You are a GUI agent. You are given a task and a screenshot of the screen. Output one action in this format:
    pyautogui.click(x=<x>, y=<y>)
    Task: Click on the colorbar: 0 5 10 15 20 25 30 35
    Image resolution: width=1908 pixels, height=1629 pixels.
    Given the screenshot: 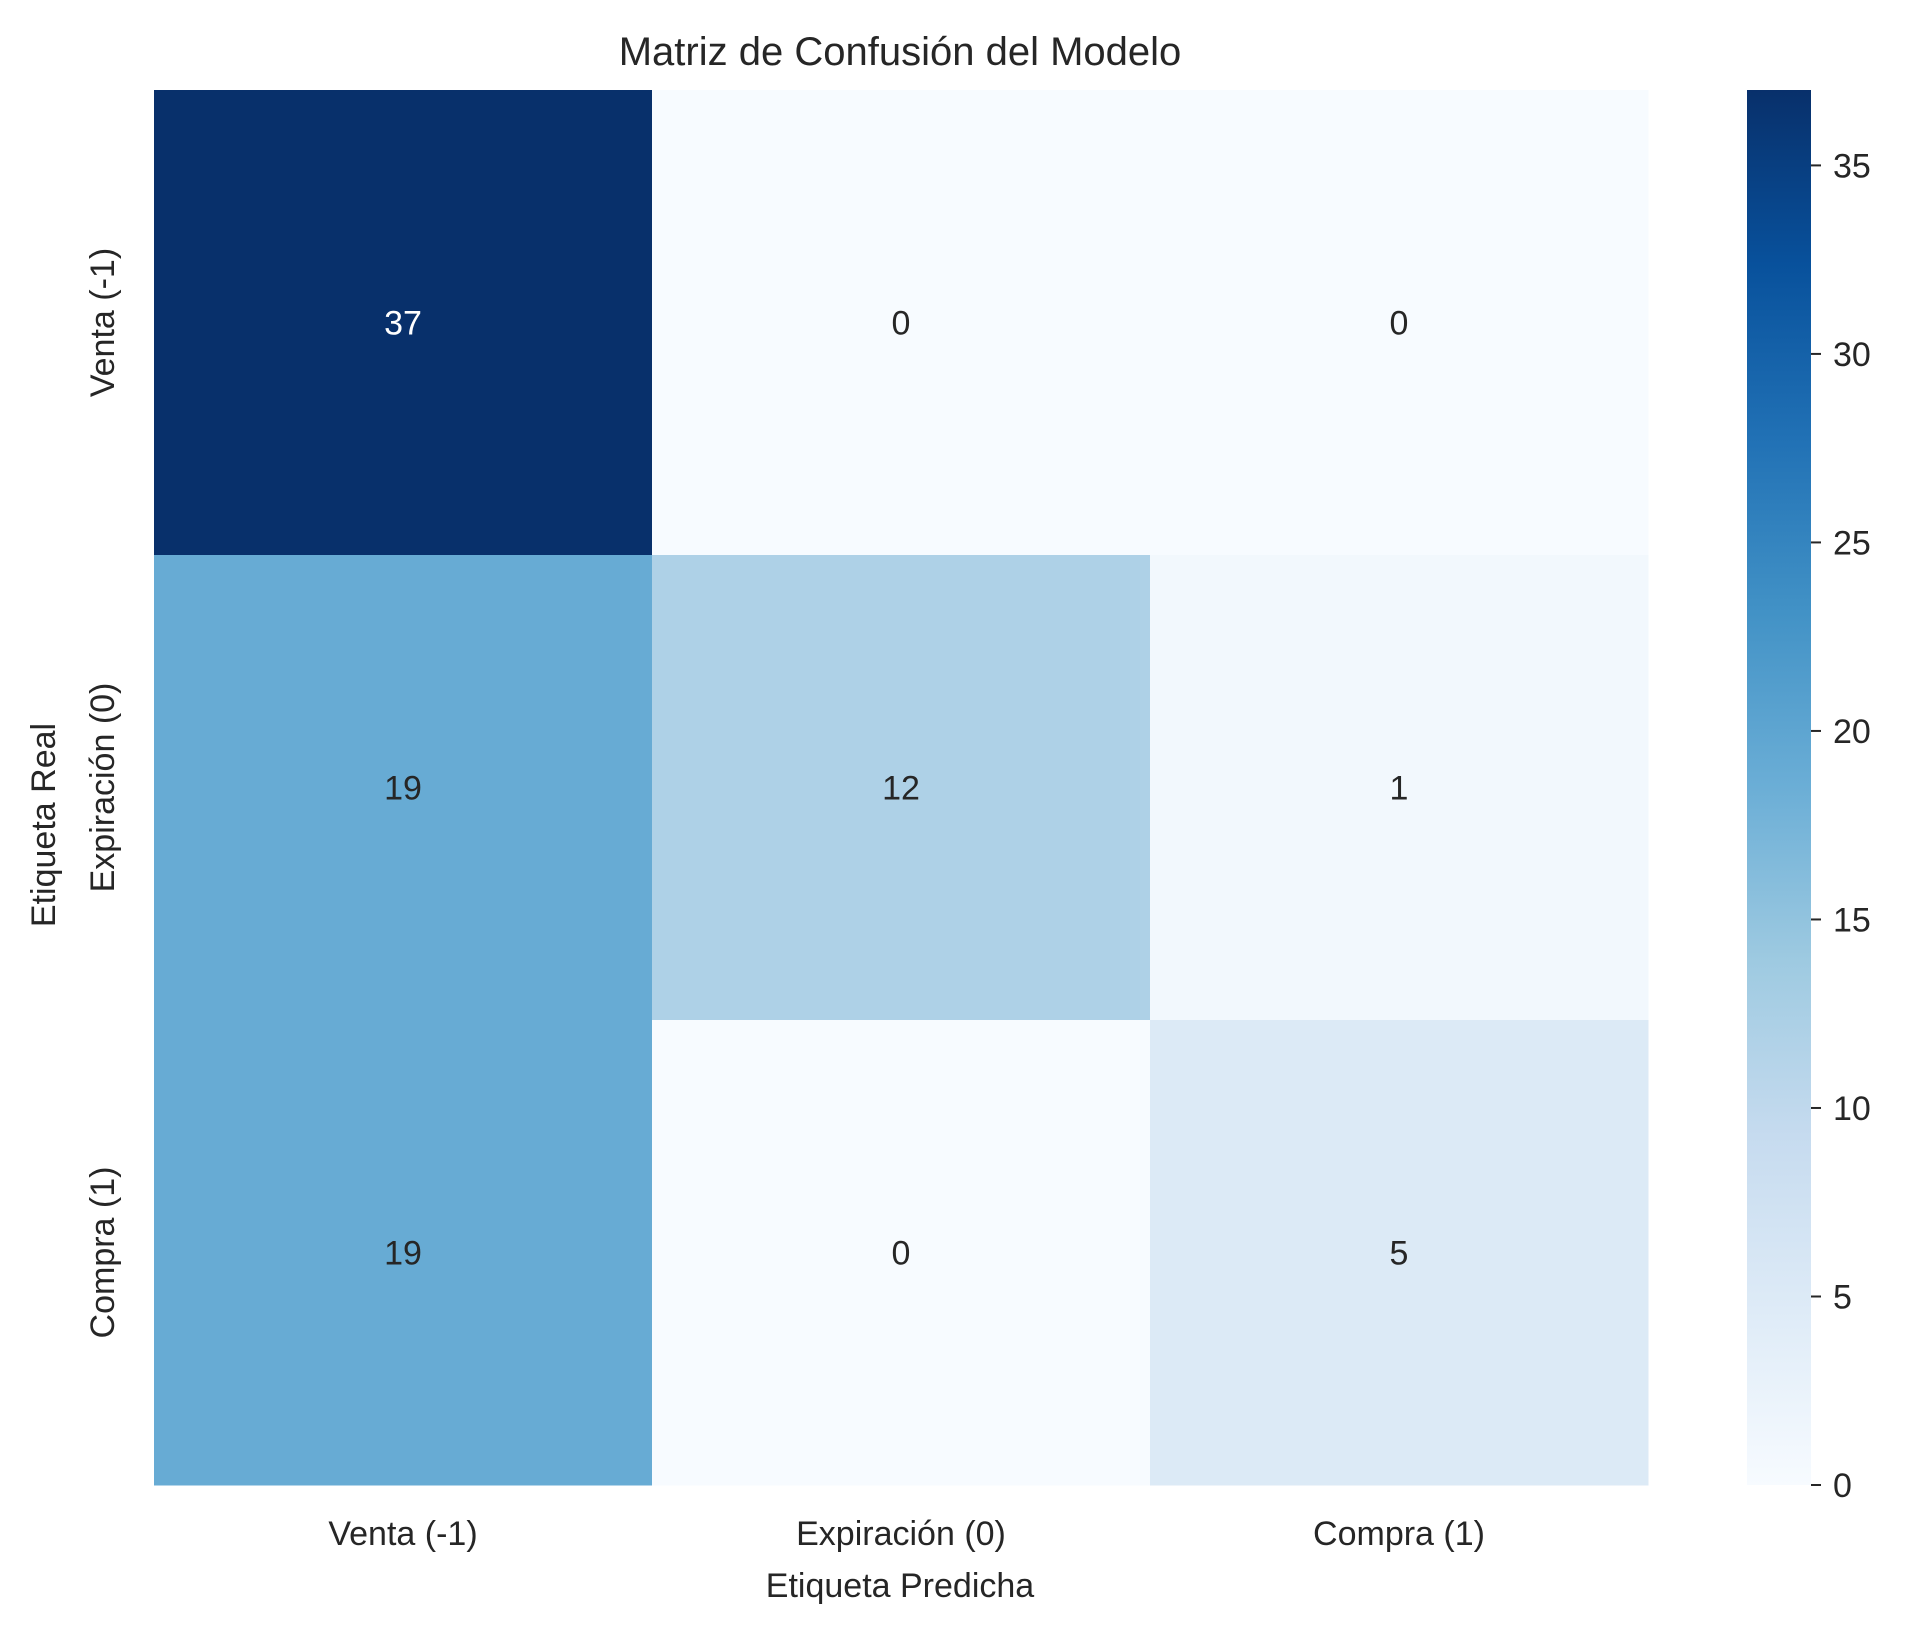 What is the action you would take?
    pyautogui.click(x=1809, y=797)
    